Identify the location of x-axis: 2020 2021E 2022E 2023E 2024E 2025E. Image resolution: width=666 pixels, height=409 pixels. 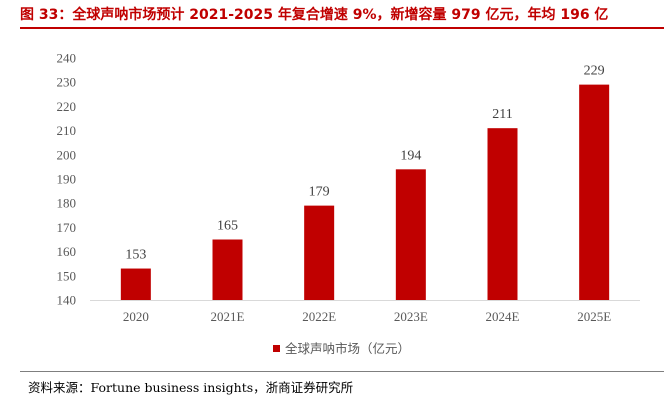
(367, 316).